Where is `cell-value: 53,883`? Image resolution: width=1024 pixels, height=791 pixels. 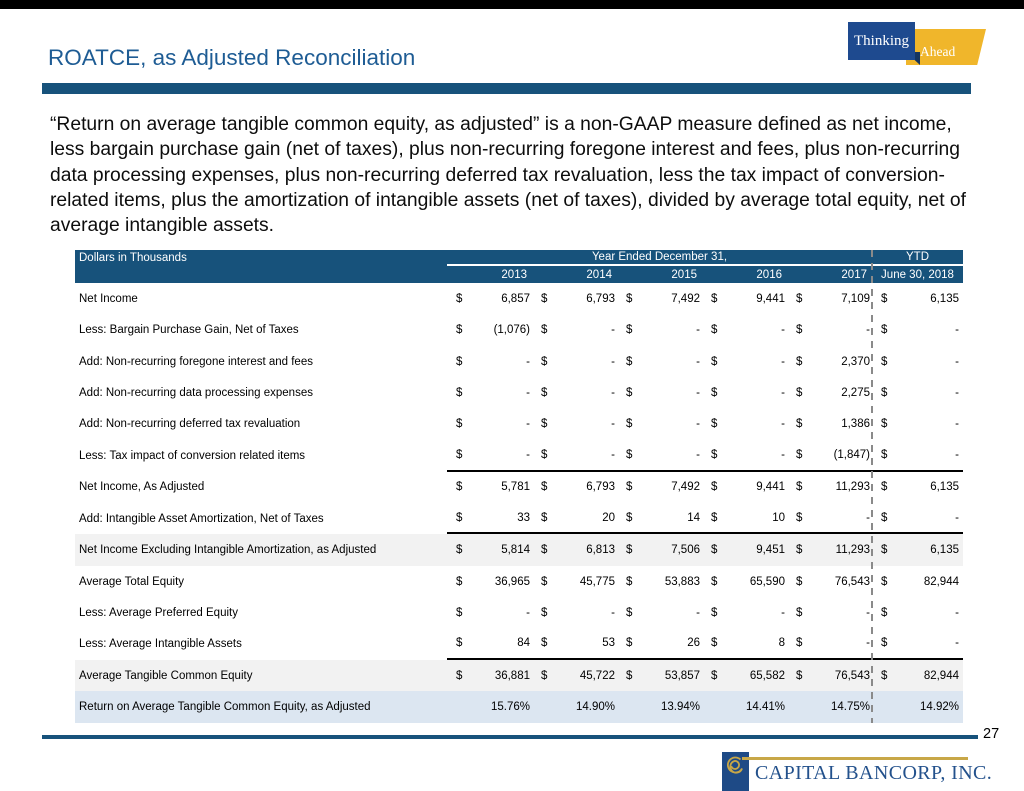
cell-value: 53,883 is located at coordinates (682, 581).